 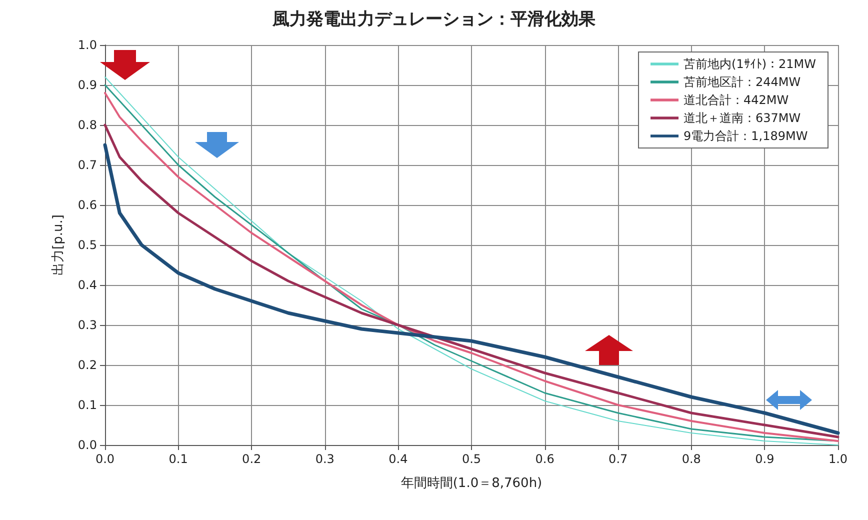 I want to click on legend-label: 苫前地内(1ｻｲﾄ)：21MW, so click(x=750, y=64).